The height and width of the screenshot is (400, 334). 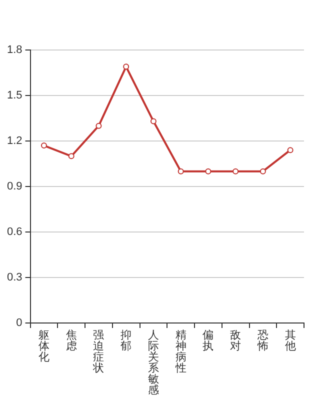 I want to click on x-tick-label: 强迫症状, so click(x=98, y=351).